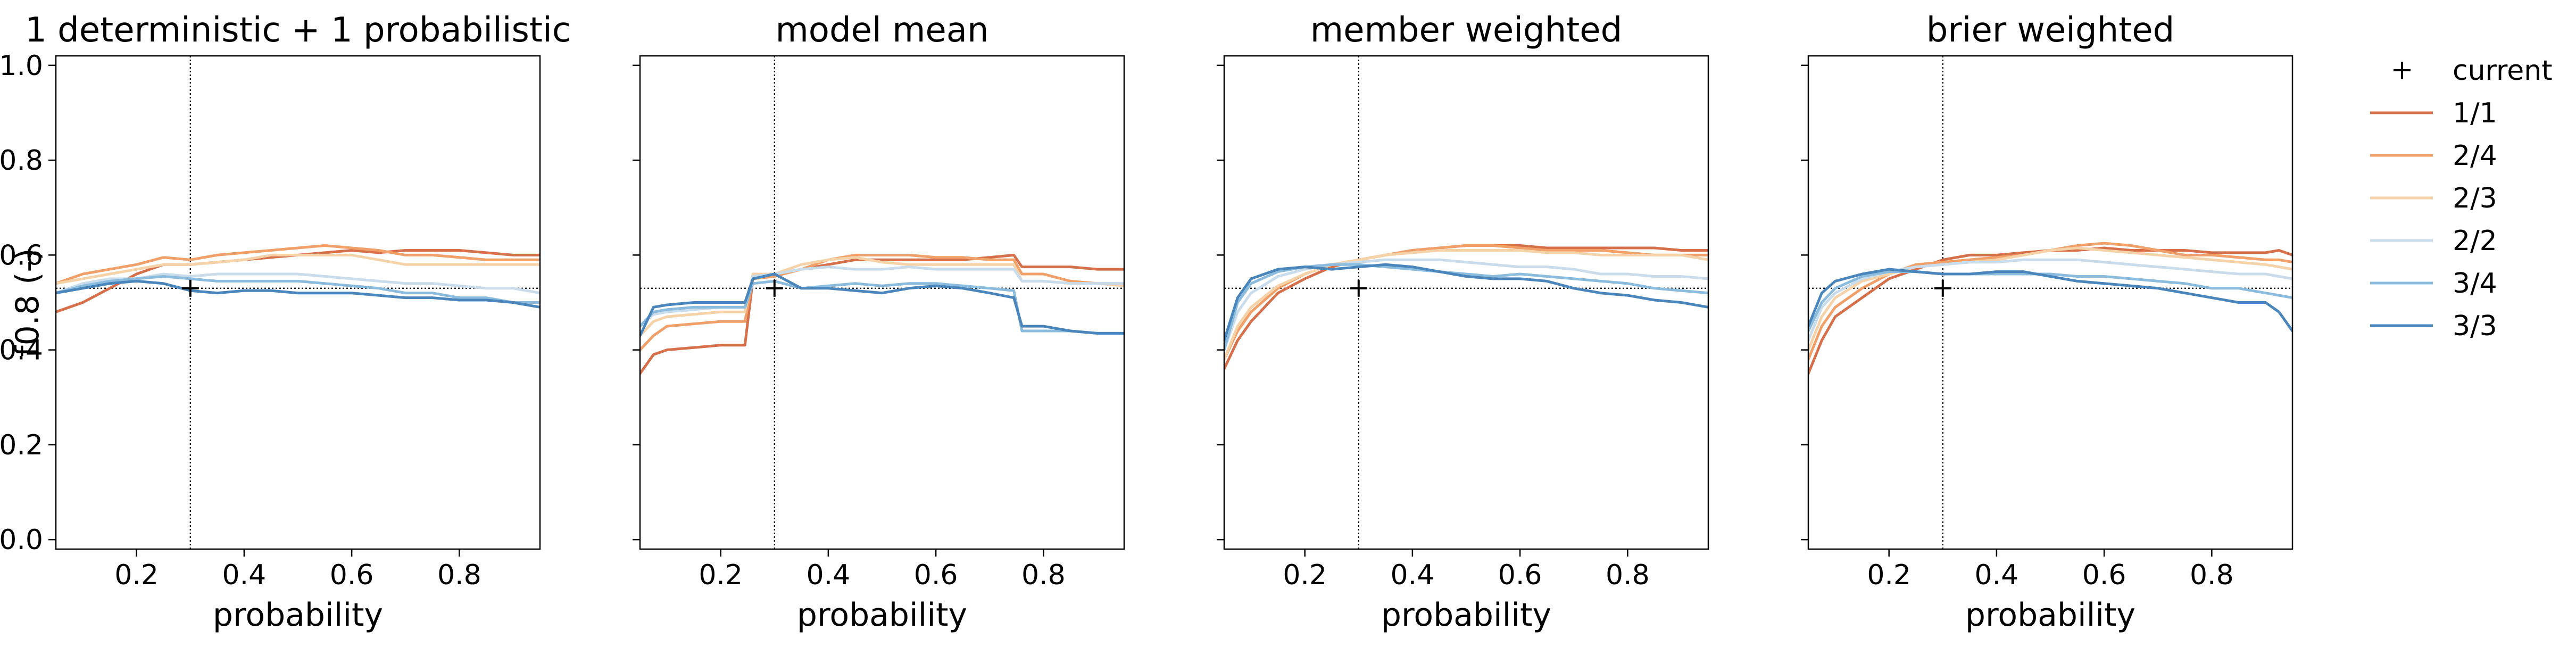 The image size is (2576, 647). Describe the element at coordinates (298, 30) in the screenshot. I see `panel-title: 1 deterministic + 1 probabilistic` at that location.